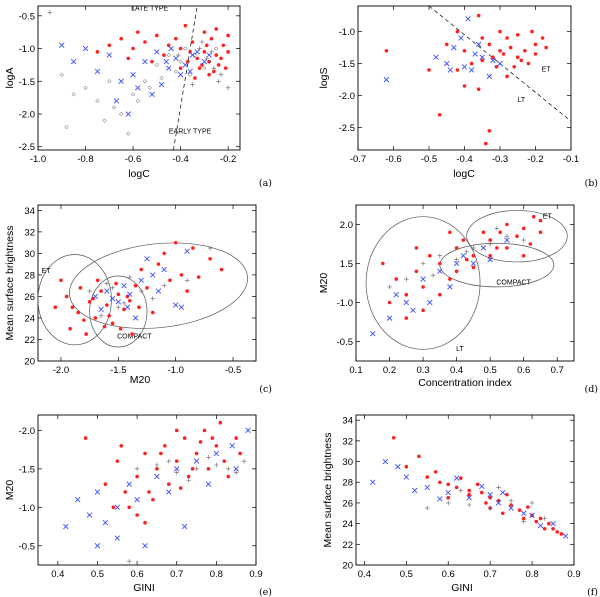  What do you see at coordinates (27, 546) in the screenshot?
I see `y-tick-label: -0.5` at bounding box center [27, 546].